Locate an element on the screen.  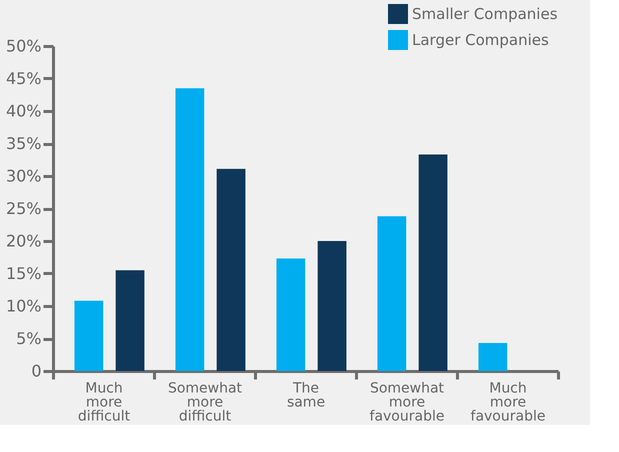
y-tick-label: 25% is located at coordinates (24, 208).